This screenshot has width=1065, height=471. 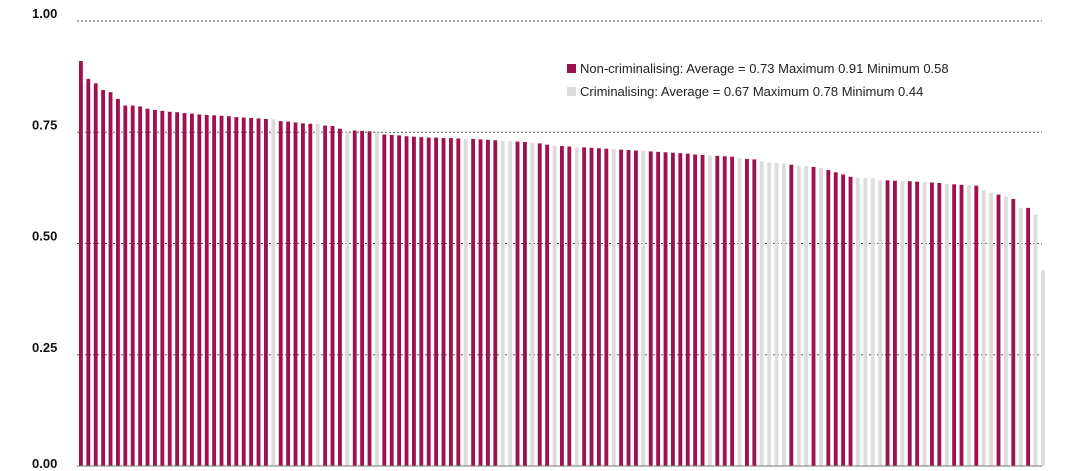 I want to click on y-axis-labels: 0.00 0.25 0.50 0.75 1.00, so click(x=44, y=238).